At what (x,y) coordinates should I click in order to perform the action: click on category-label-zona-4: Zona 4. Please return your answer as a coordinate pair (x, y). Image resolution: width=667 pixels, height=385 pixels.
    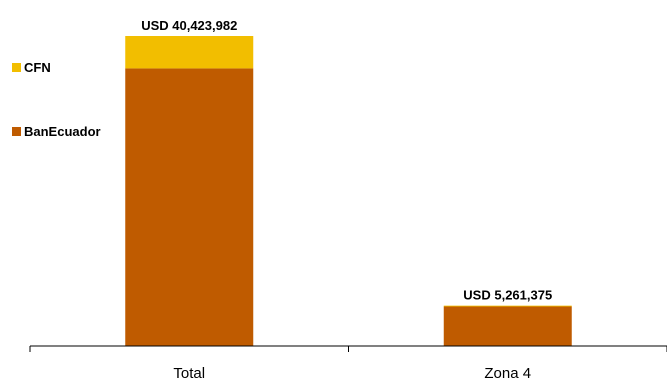
    Looking at the image, I should click on (507, 373).